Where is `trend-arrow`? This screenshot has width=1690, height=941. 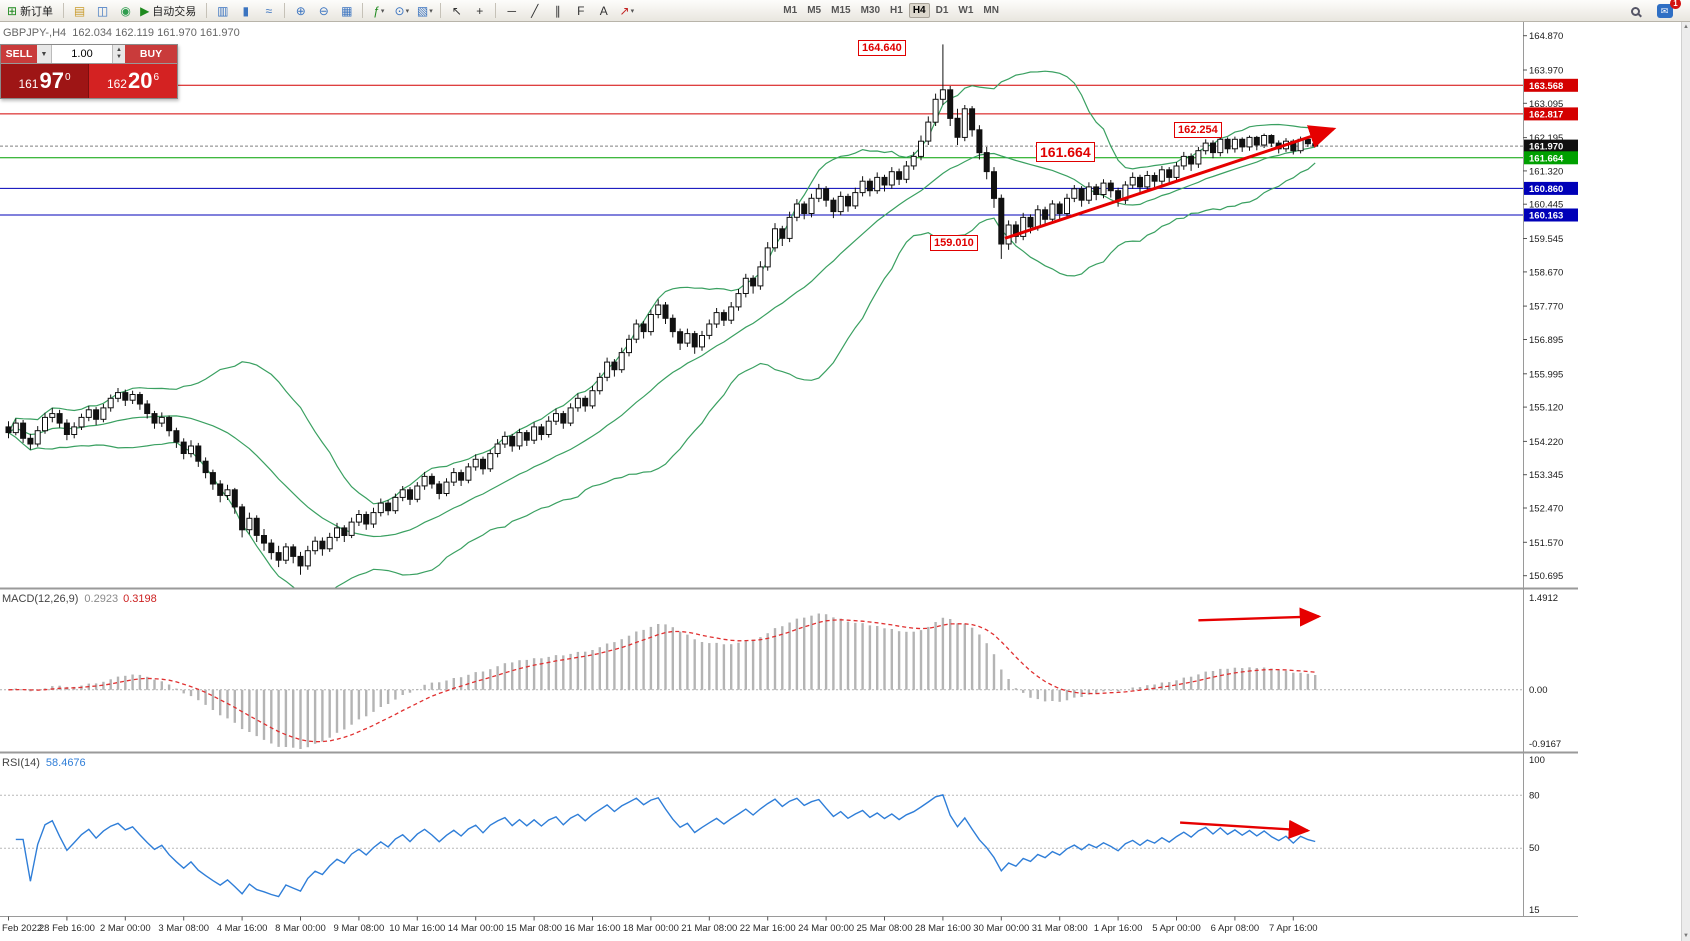
trend-arrow is located at coordinates (1170, 182).